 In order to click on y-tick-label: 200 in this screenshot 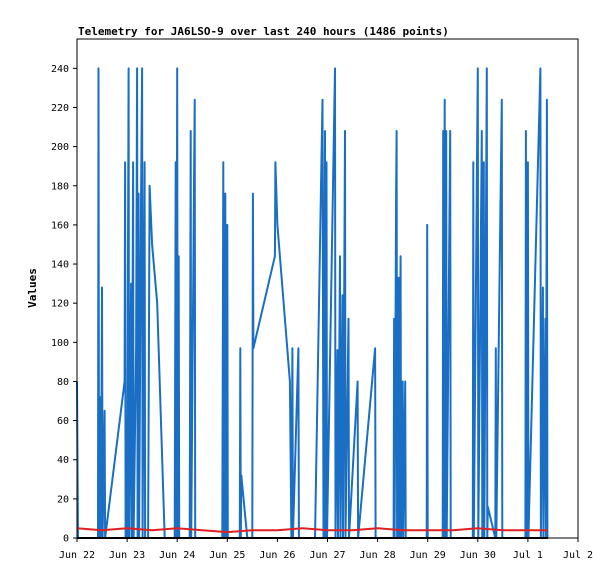, I will do `click(60, 147)`.